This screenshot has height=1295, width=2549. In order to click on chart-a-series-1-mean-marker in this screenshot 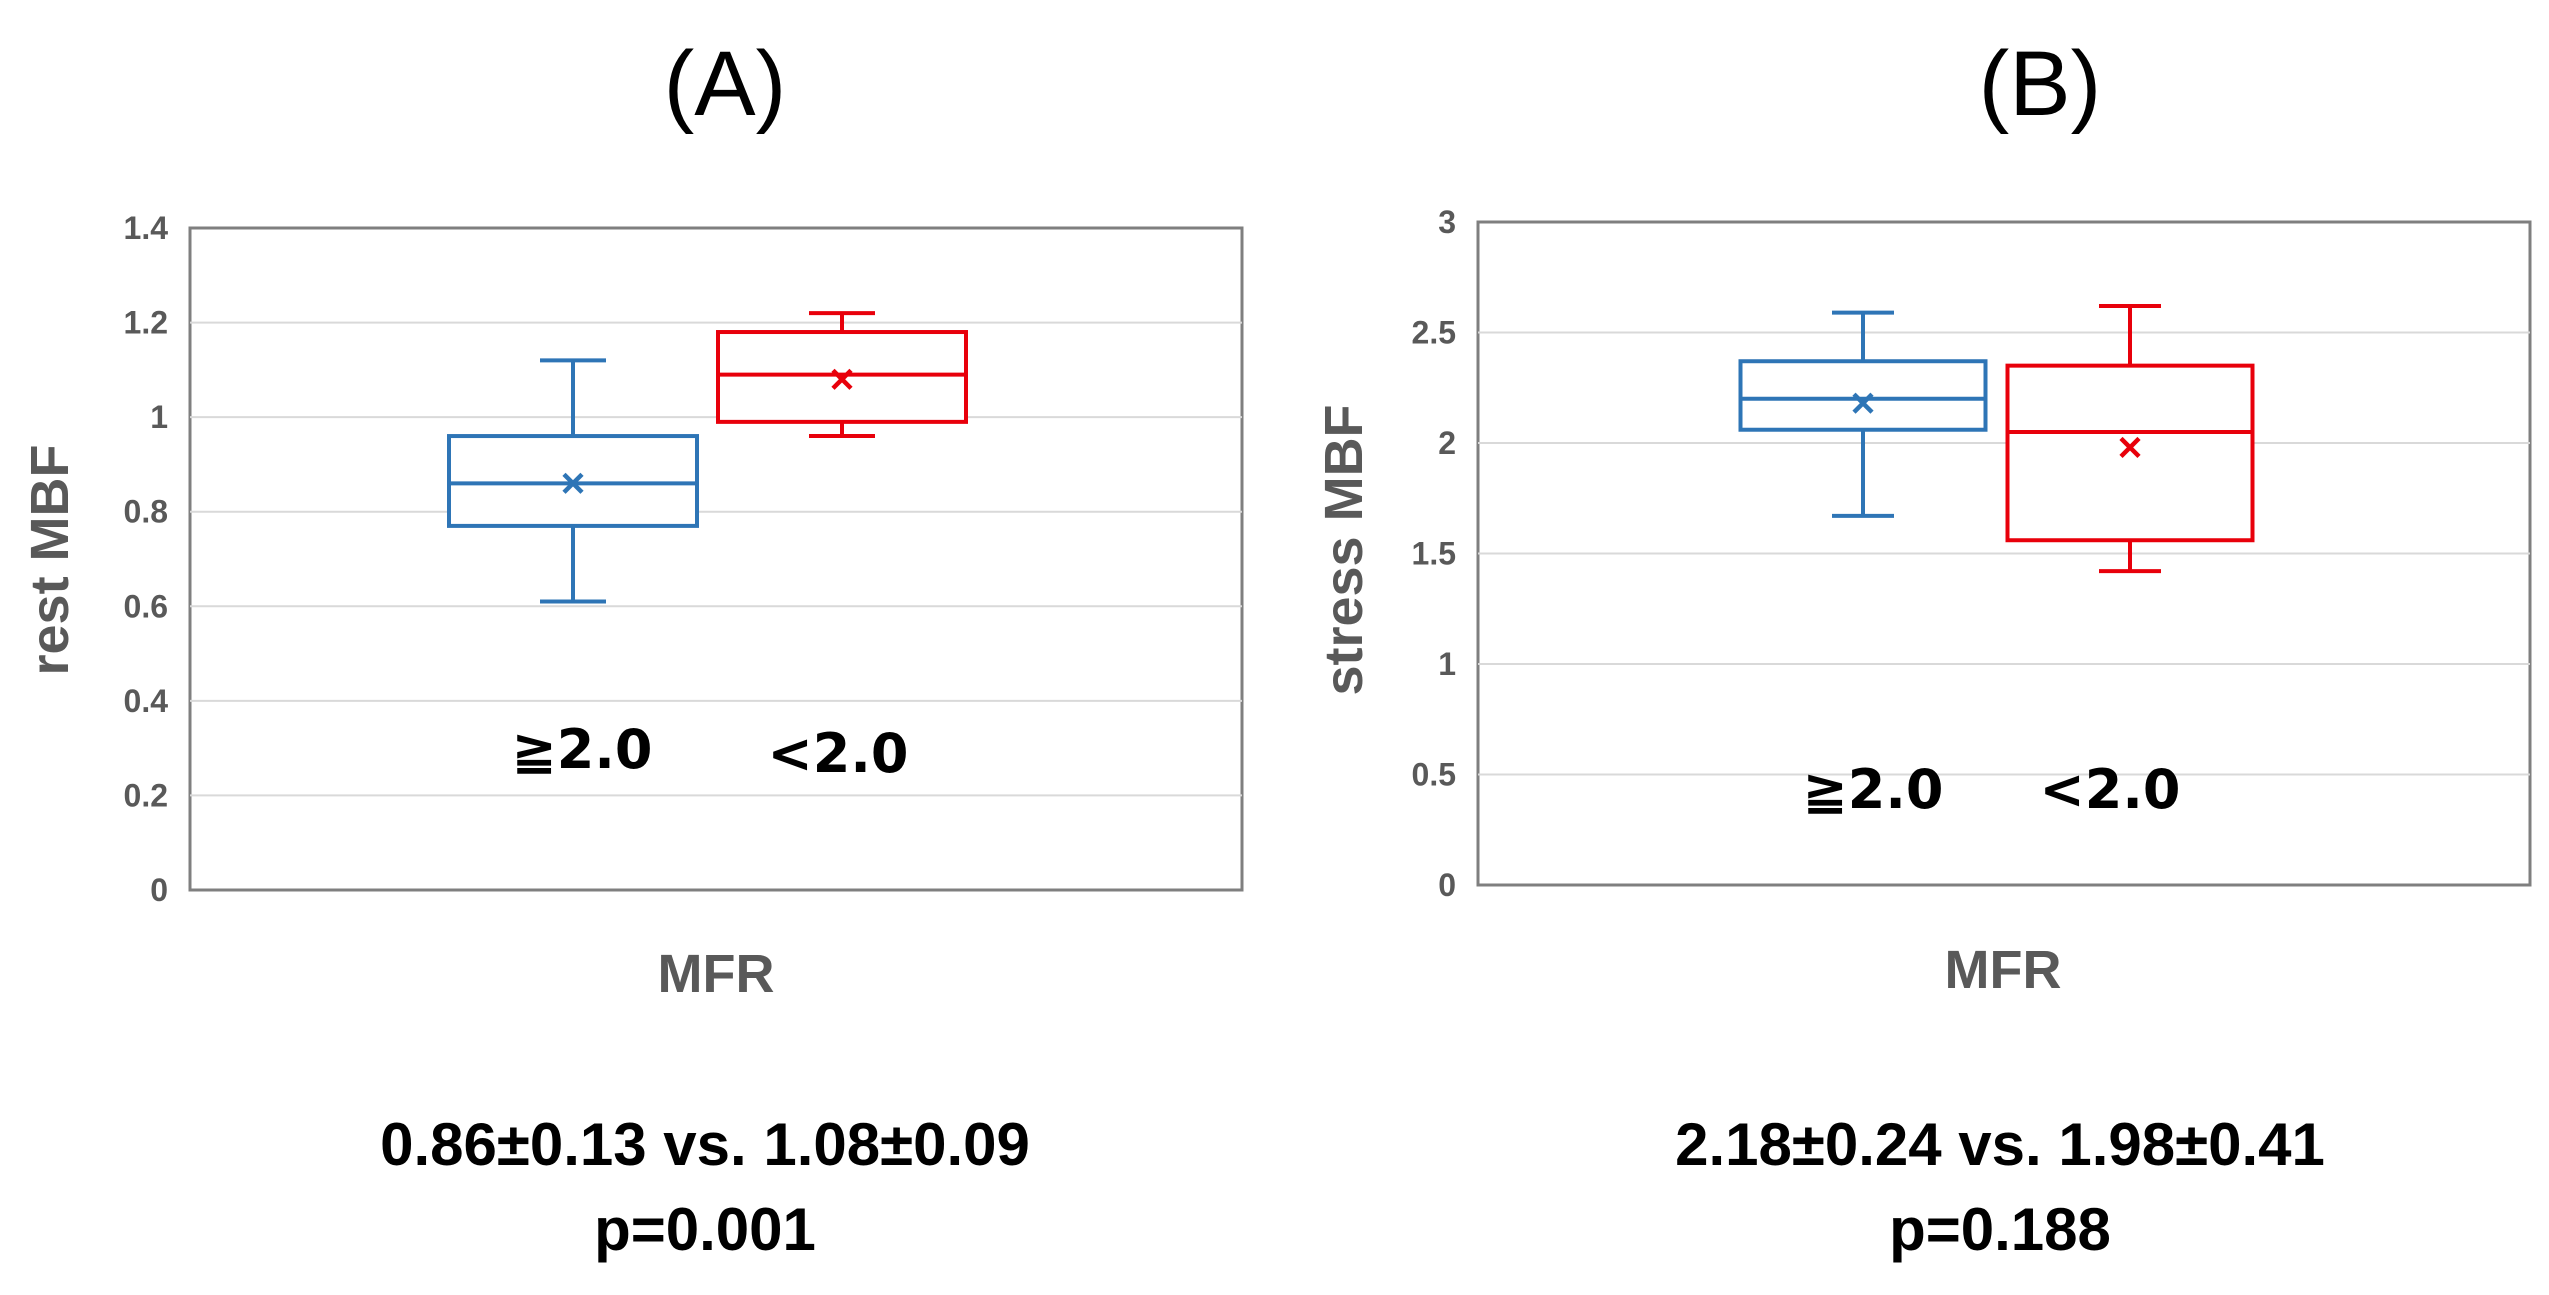, I will do `click(842, 379)`.